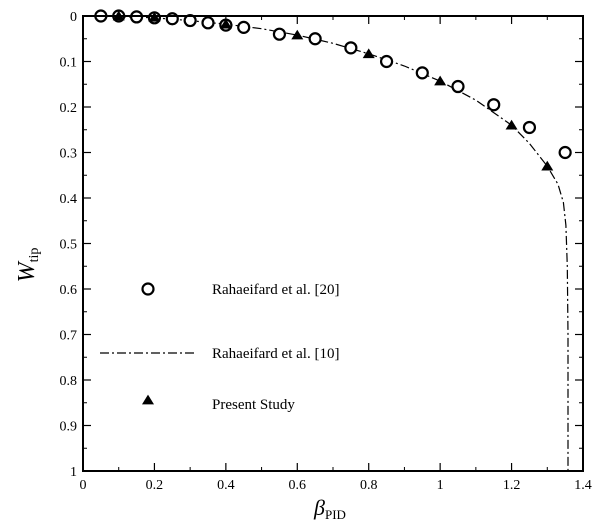 The width and height of the screenshot is (606, 521). Describe the element at coordinates (69, 63) in the screenshot. I see `y-tick-label: 0.1` at that location.